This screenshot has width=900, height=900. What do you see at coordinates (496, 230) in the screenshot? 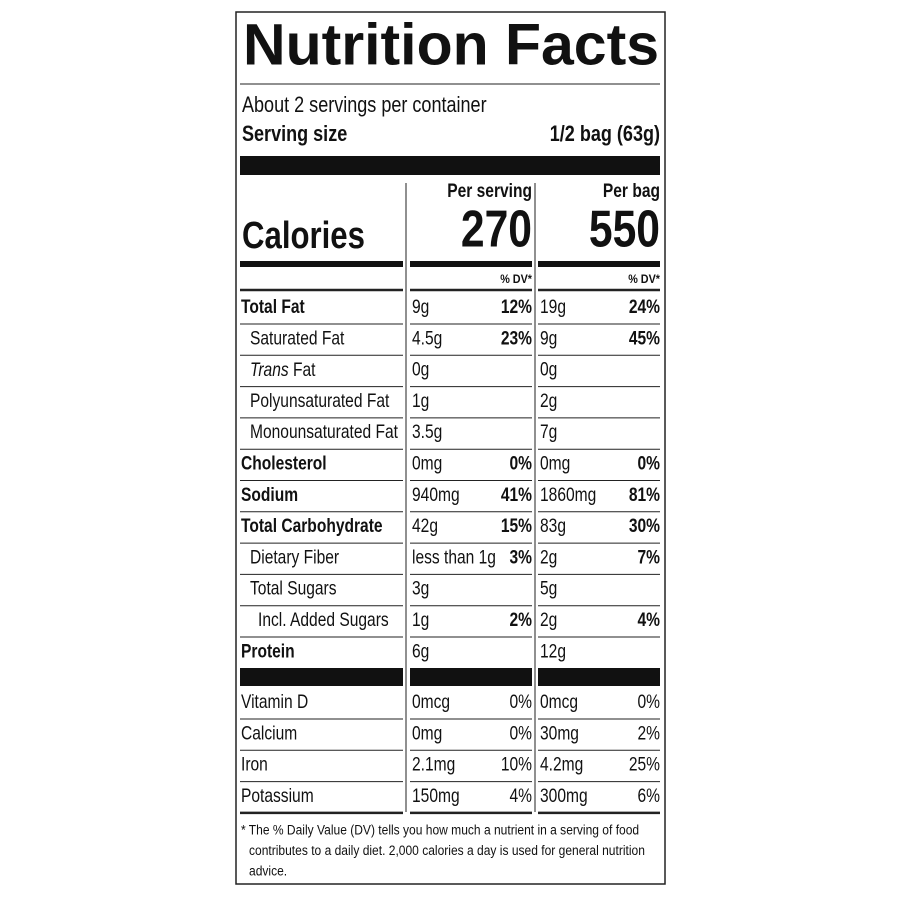
I see `calories-value: 270` at bounding box center [496, 230].